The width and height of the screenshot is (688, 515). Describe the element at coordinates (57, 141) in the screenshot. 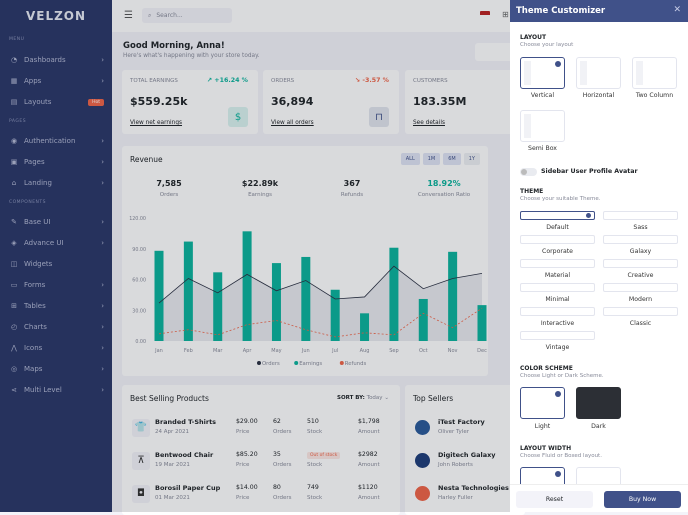

I see `sidebar-item-authentication: ◉ Authentication ›` at that location.